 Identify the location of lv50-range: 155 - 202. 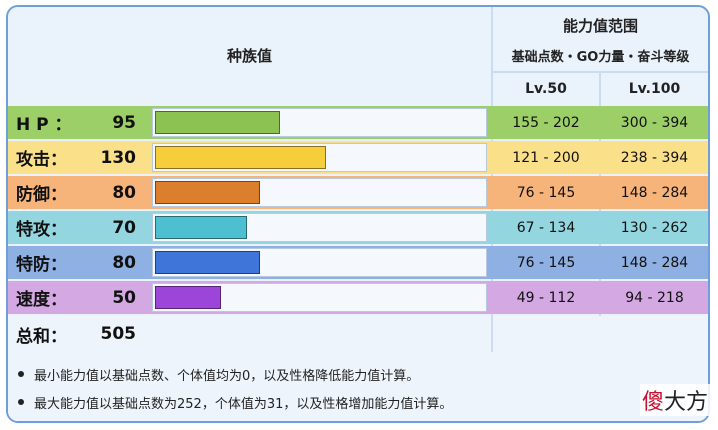
(546, 122).